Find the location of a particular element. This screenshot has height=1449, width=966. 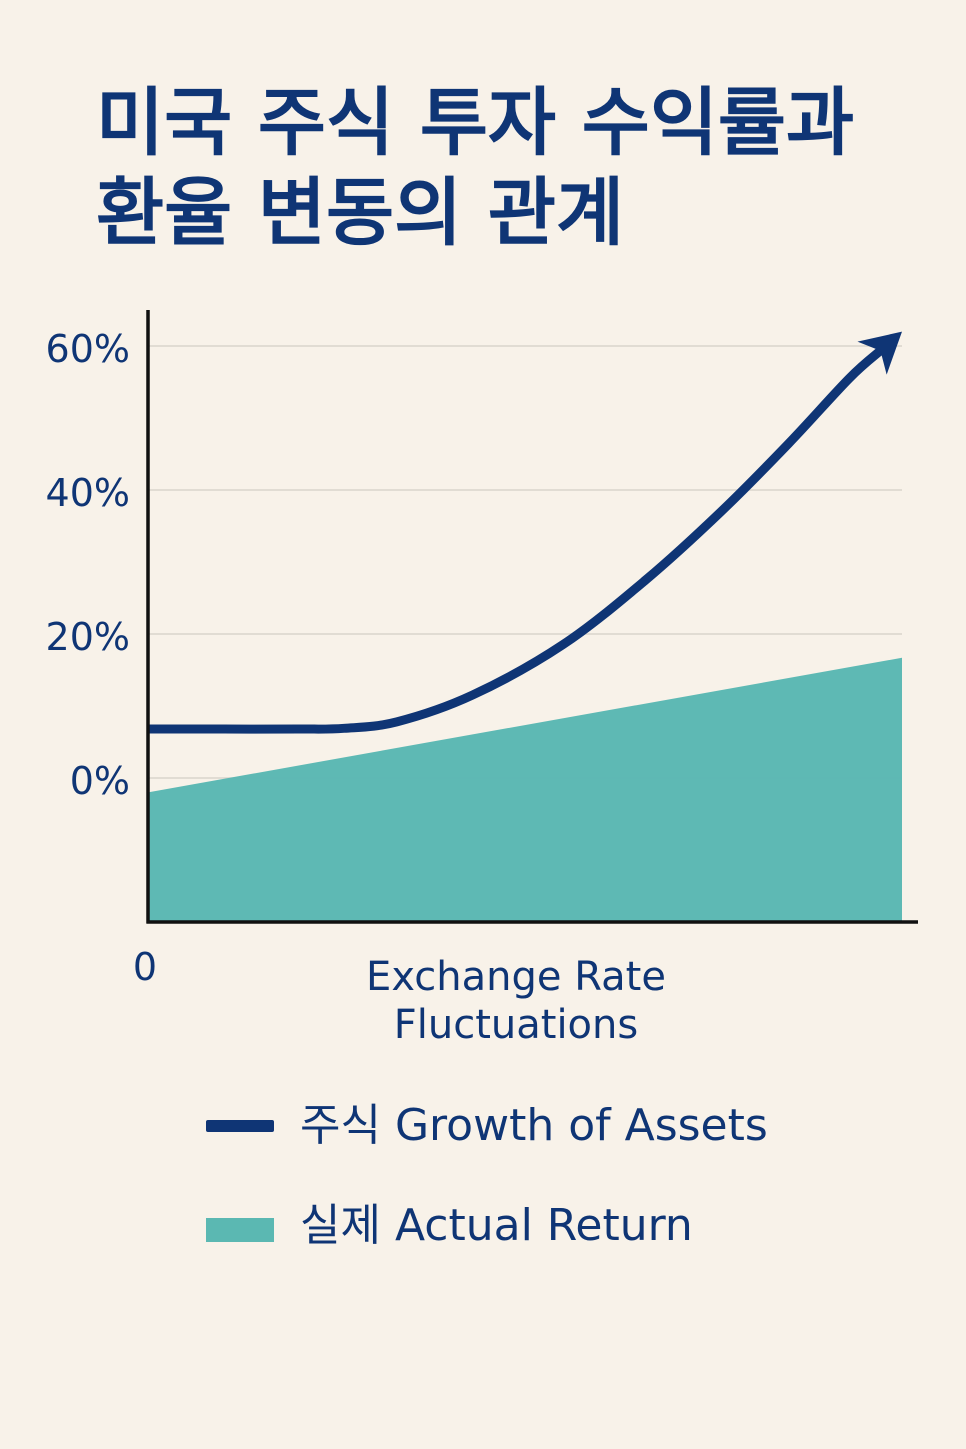

legend-swatch-growth-line is located at coordinates (240, 1126).